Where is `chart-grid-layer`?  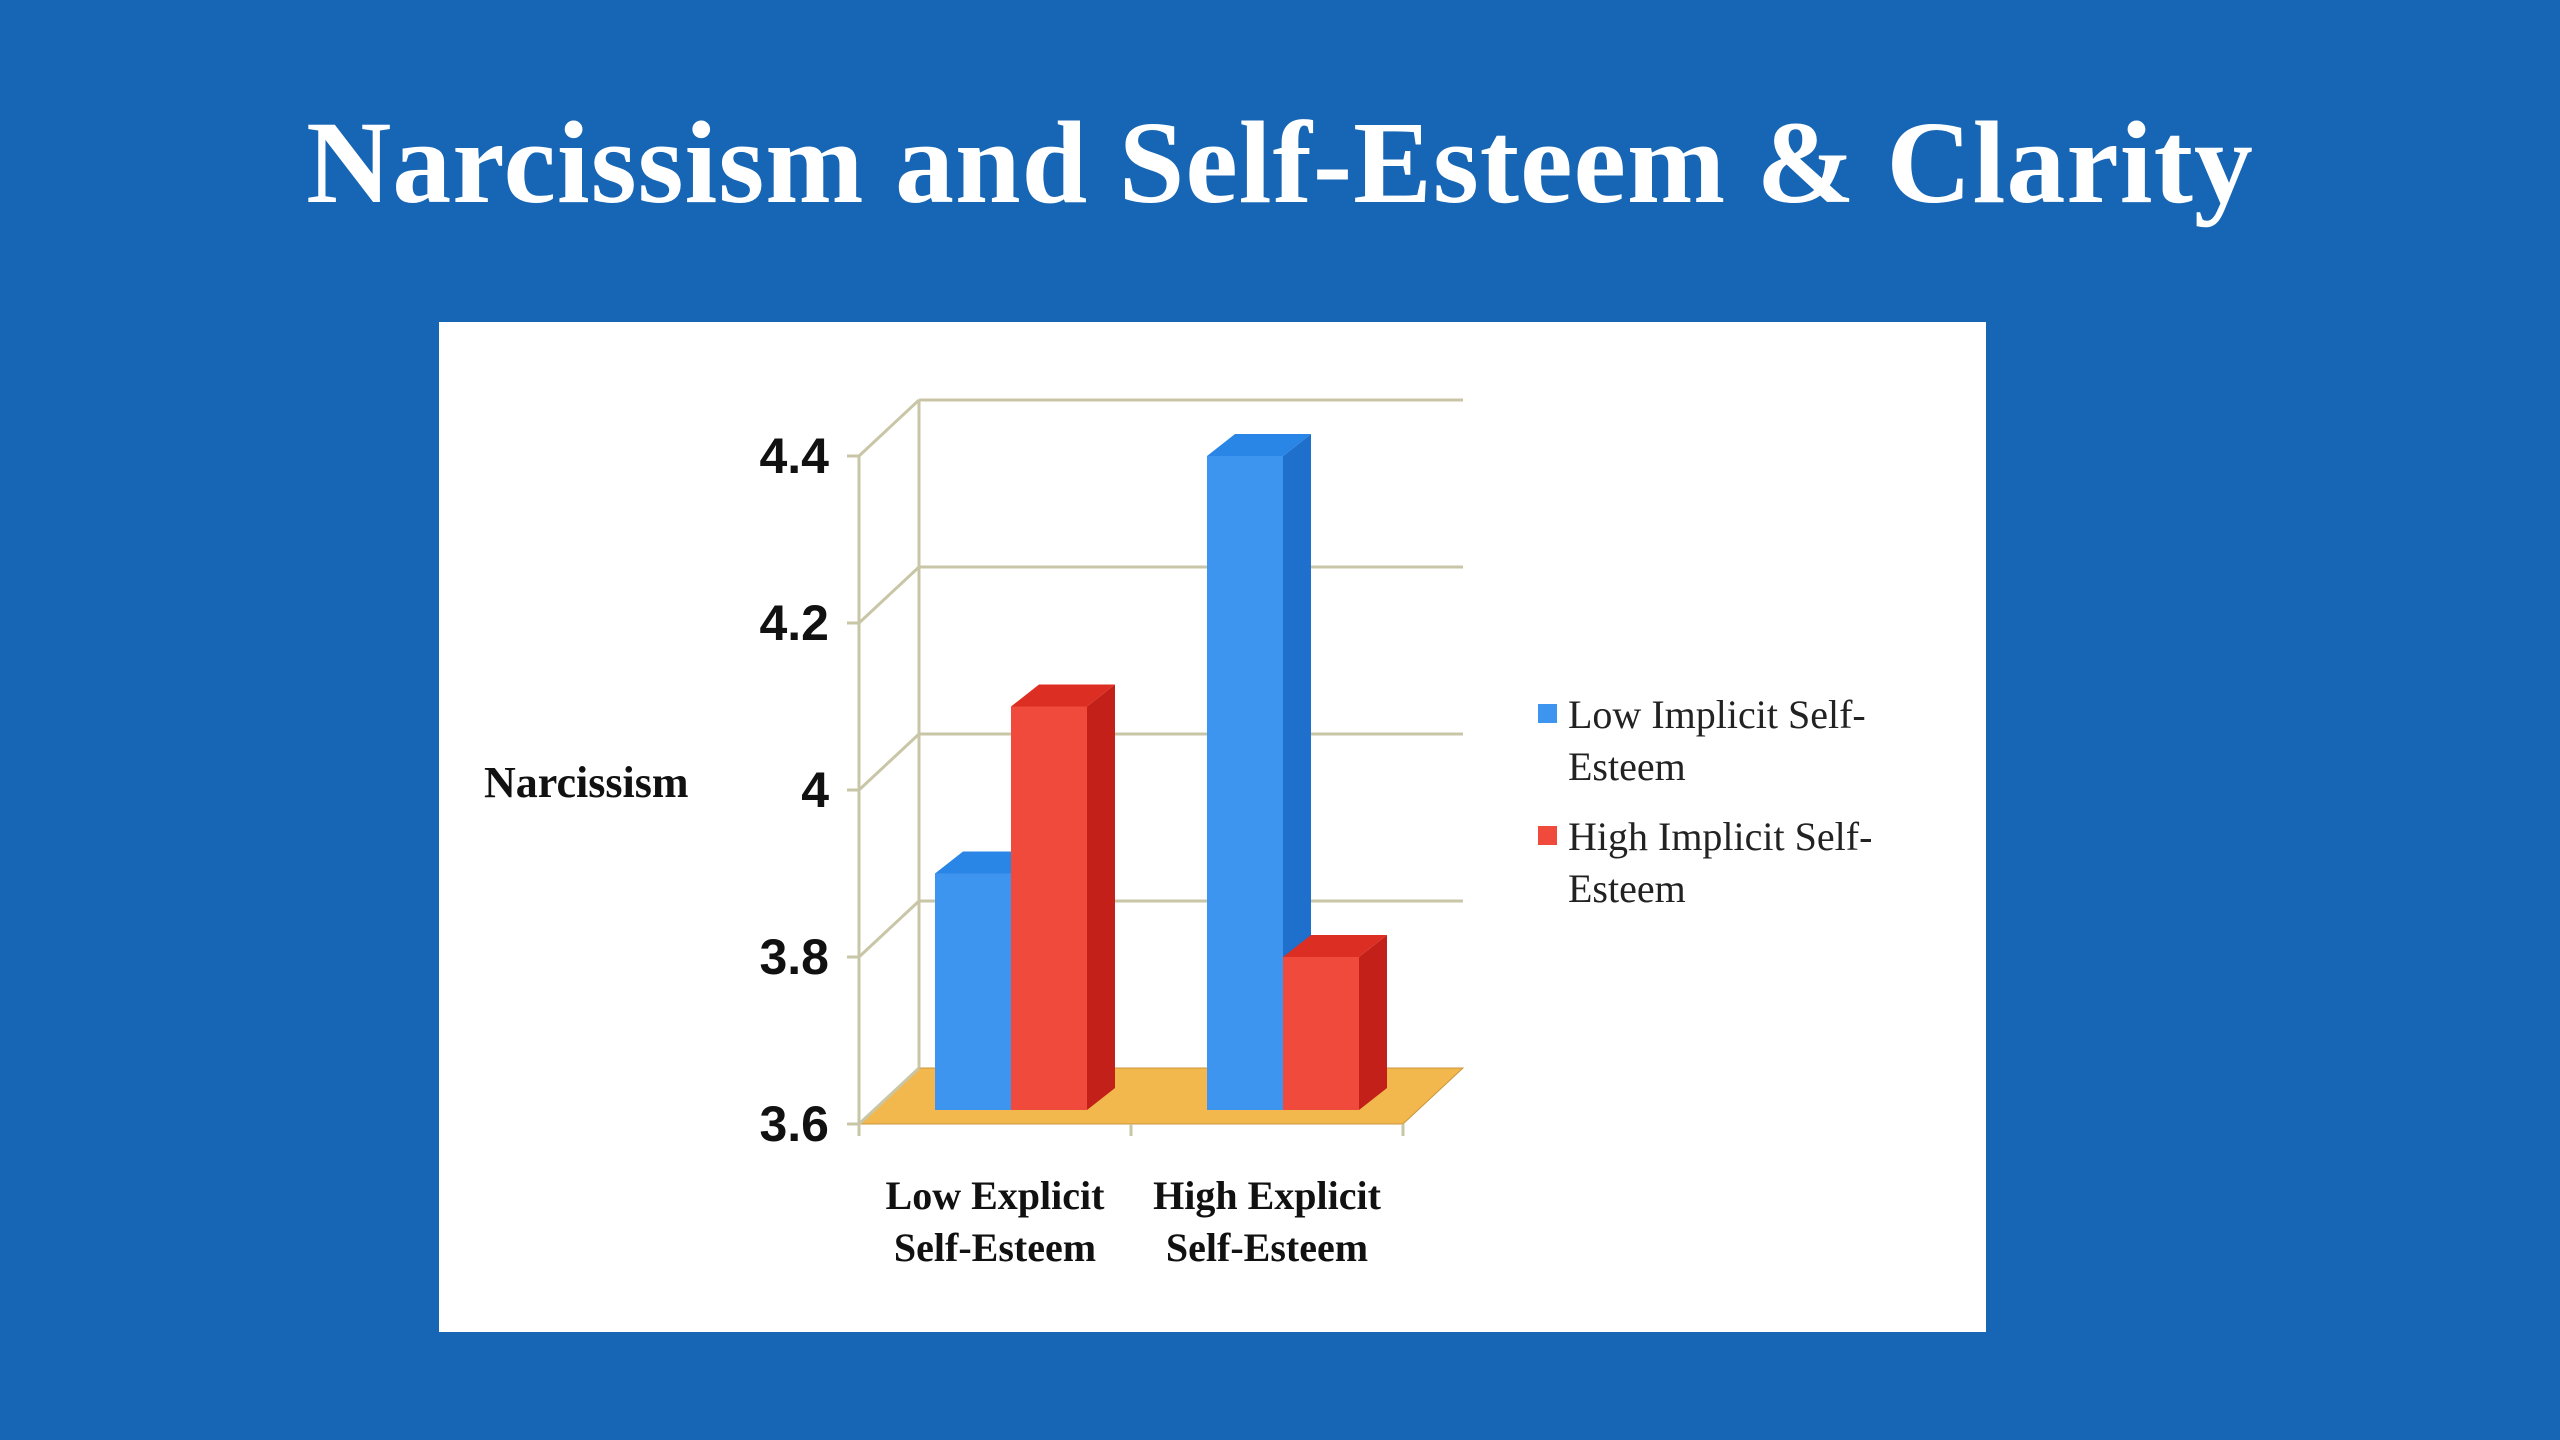
chart-grid-layer is located at coordinates (1155, 767).